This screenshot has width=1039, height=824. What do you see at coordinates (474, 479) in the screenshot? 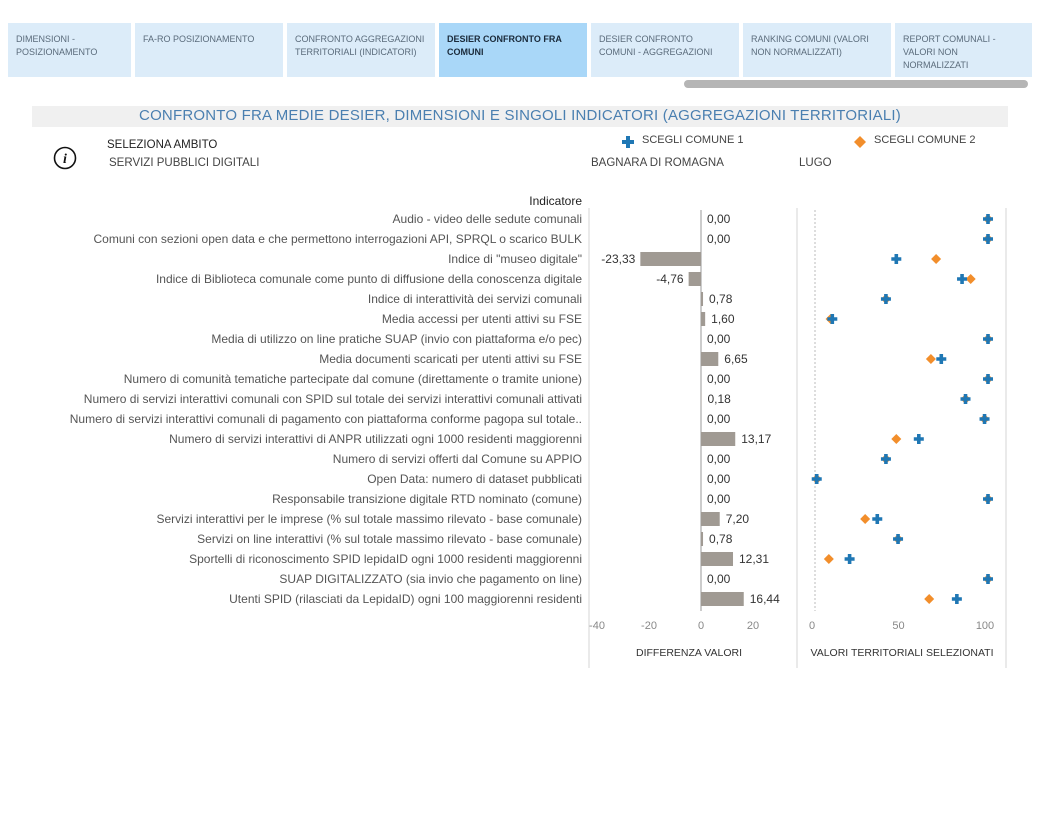
I see `category-label: Open Data: numero di dataset pubblicati` at bounding box center [474, 479].